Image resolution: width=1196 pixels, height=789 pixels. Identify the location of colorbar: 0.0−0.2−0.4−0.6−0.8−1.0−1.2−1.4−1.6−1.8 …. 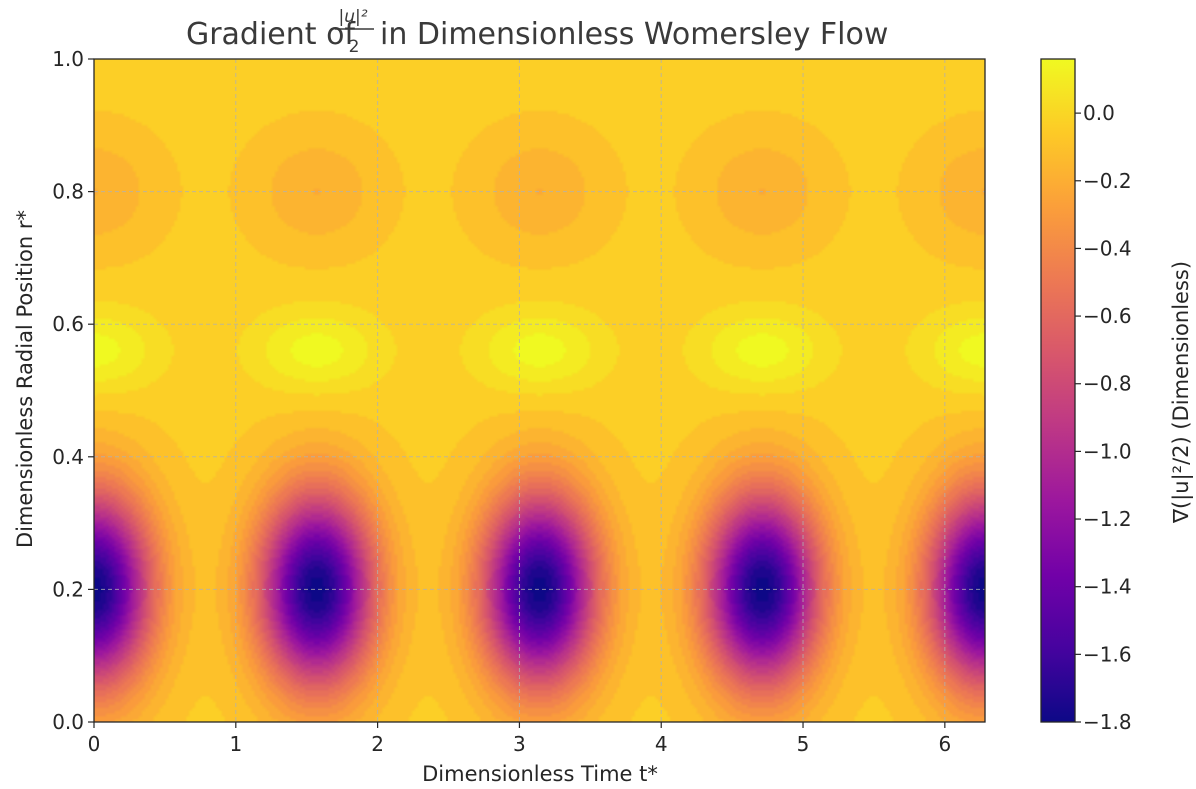
(1117, 396).